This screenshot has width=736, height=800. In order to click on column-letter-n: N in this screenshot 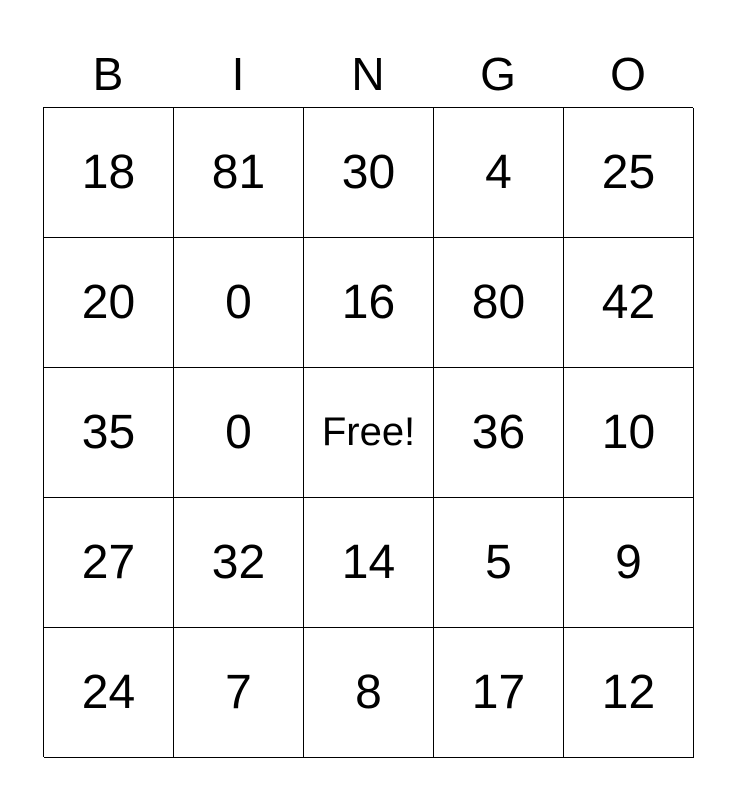, I will do `click(368, 74)`.